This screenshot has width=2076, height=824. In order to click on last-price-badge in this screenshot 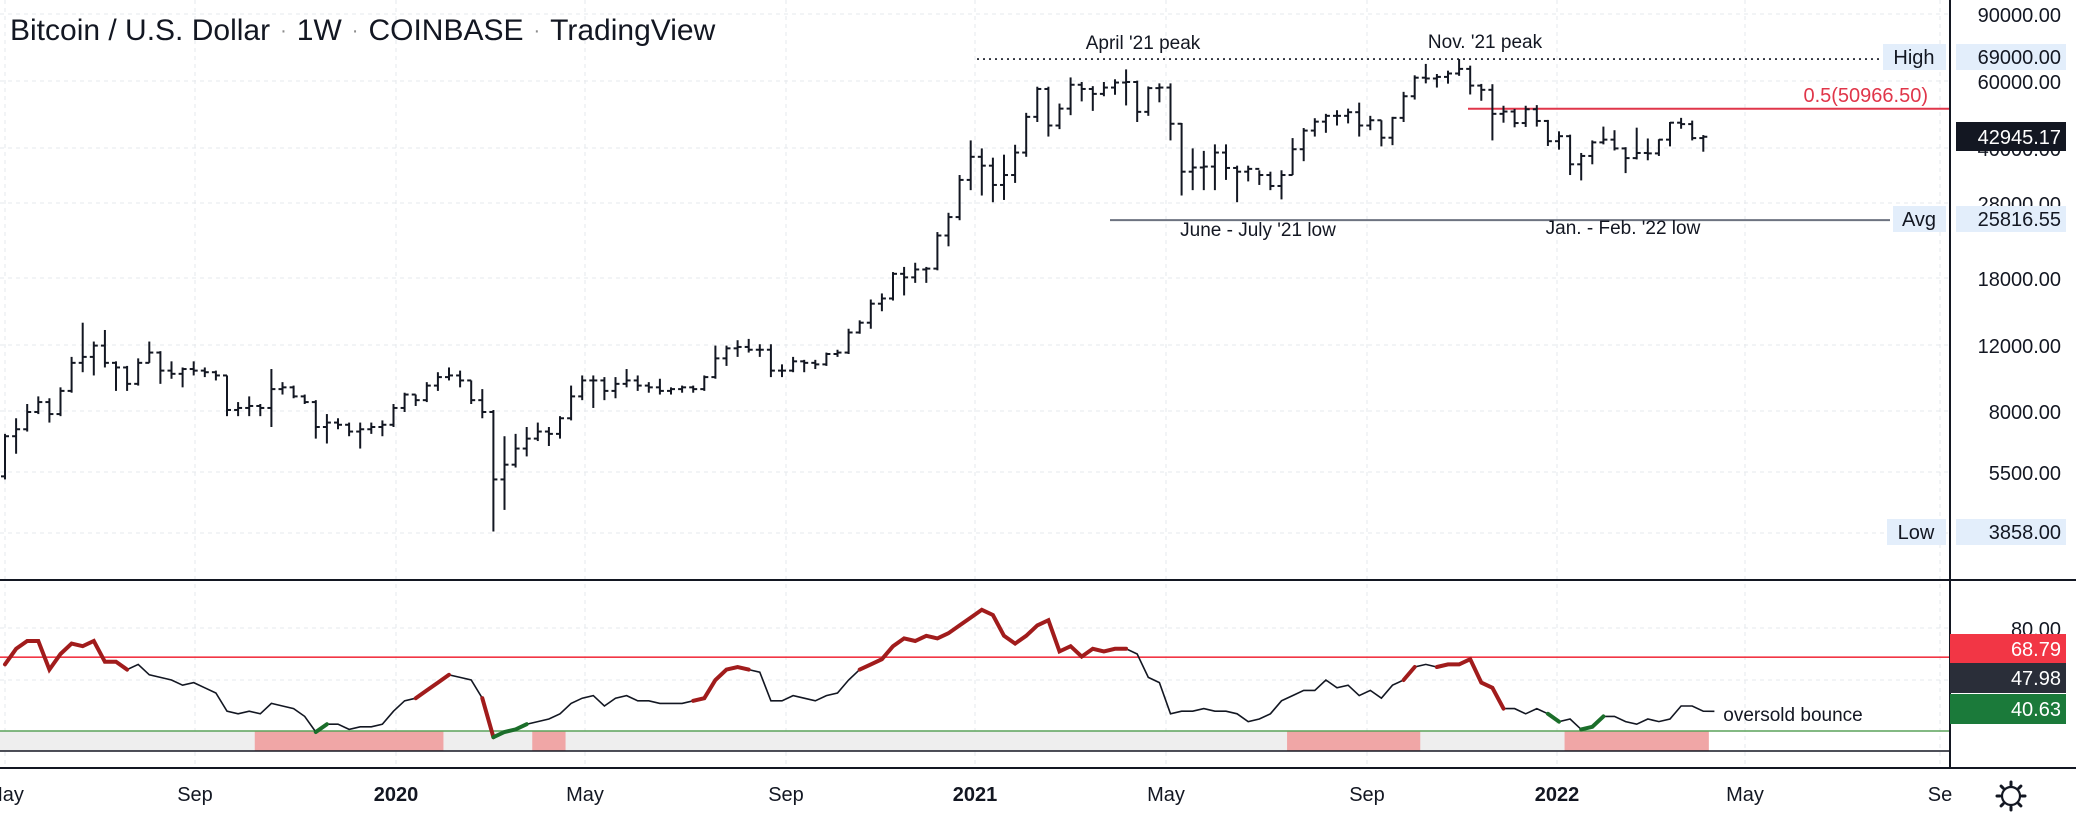, I will do `click(2011, 136)`.